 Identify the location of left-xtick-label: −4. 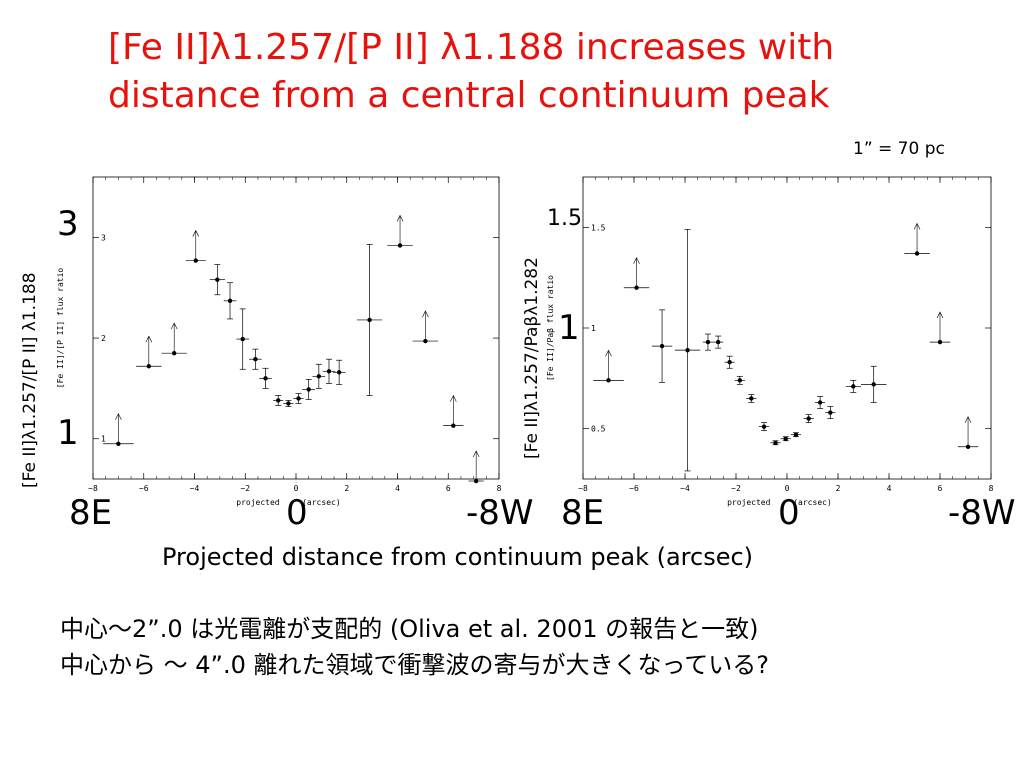
(195, 488).